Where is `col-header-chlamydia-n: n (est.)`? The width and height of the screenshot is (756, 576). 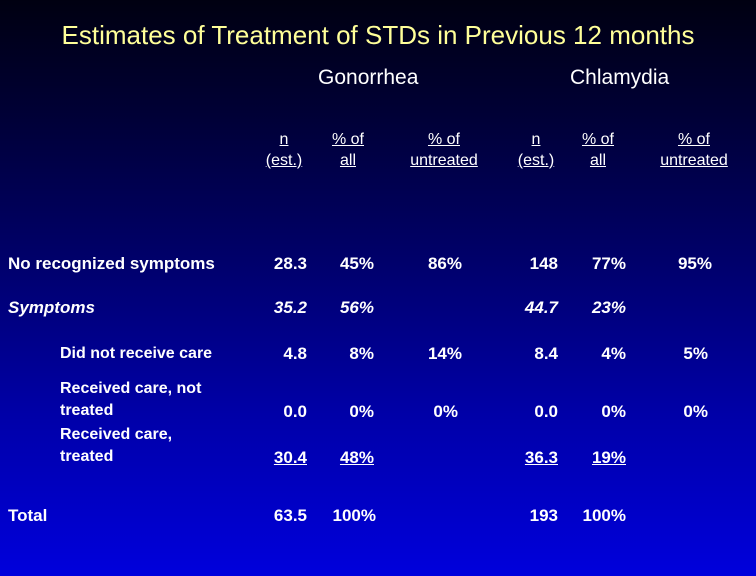 col-header-chlamydia-n: n (est.) is located at coordinates (536, 150).